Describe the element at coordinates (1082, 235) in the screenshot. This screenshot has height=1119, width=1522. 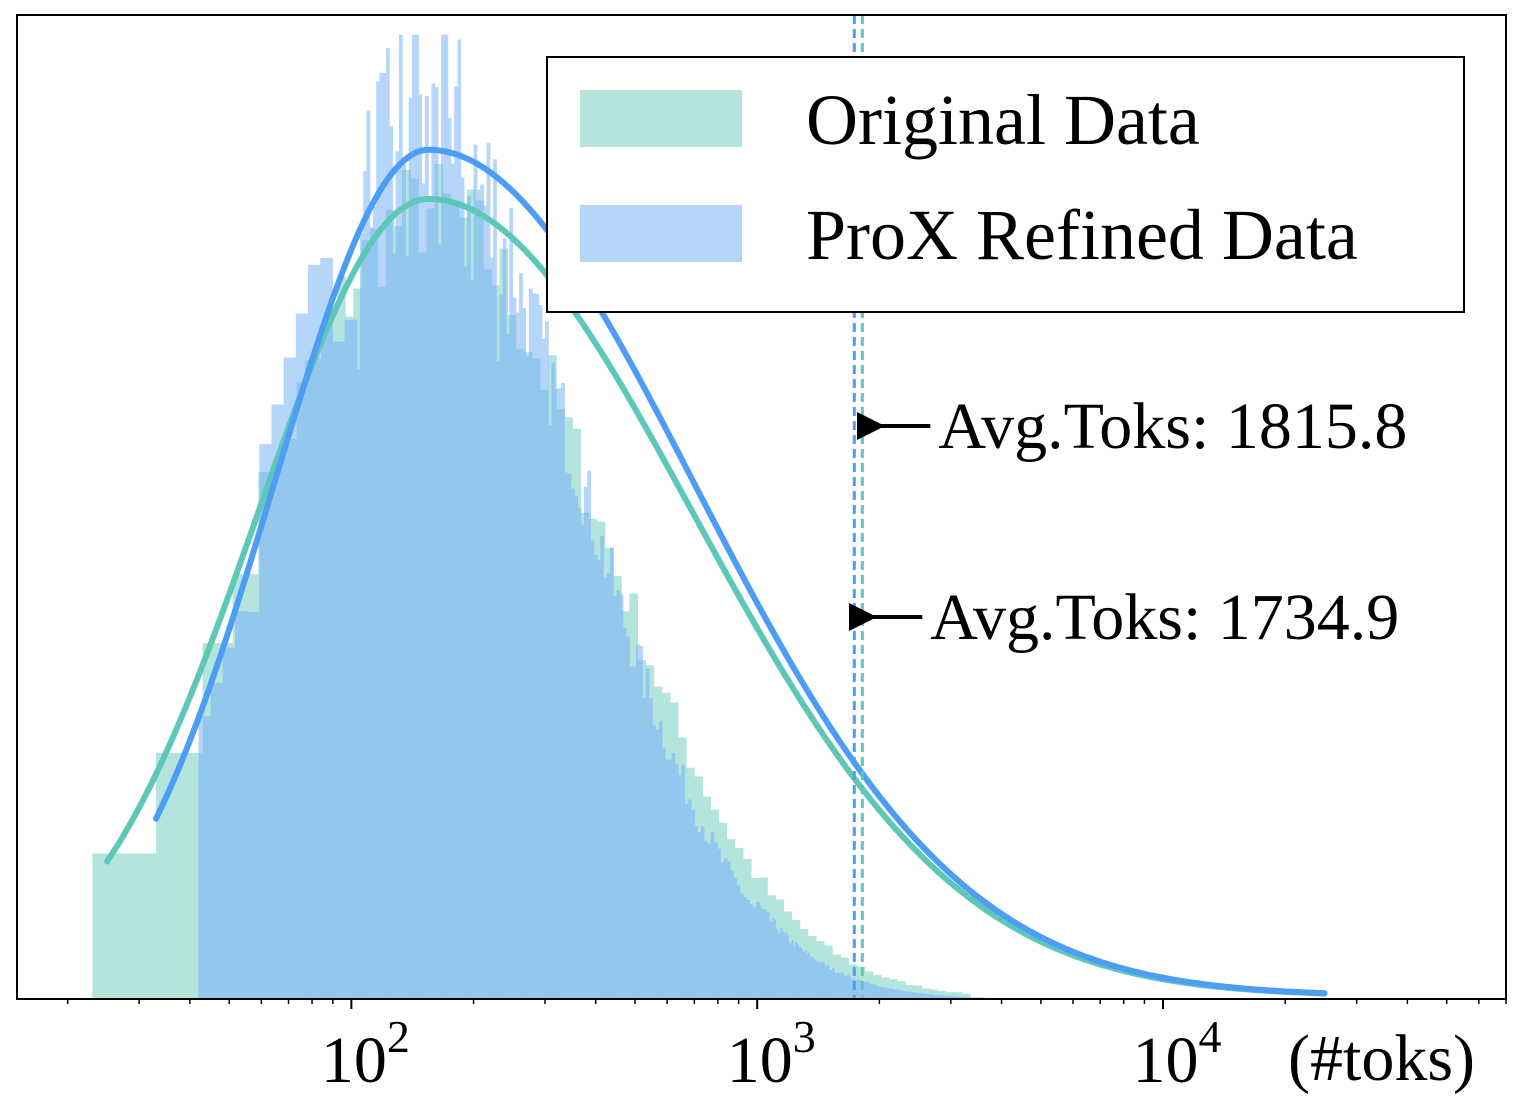
I see `legend-label-prox: ProX Refined Data` at that location.